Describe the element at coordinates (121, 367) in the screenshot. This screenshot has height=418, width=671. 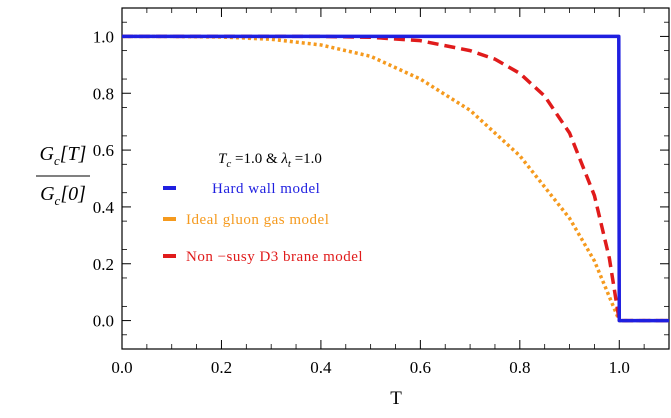
I see `x-tick-label: 0.0` at that location.